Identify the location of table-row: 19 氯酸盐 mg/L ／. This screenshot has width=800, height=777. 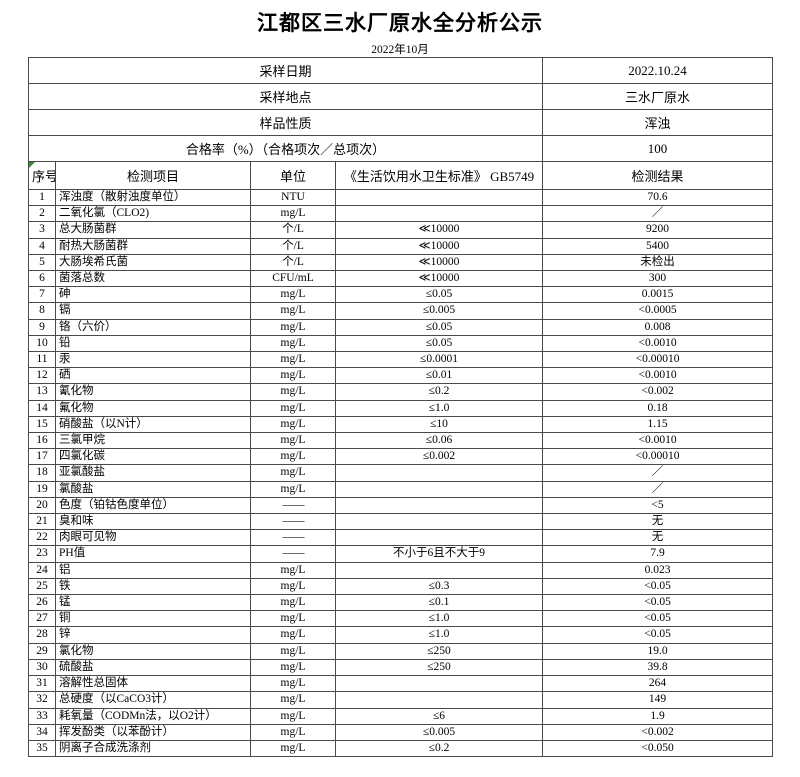
(401, 489).